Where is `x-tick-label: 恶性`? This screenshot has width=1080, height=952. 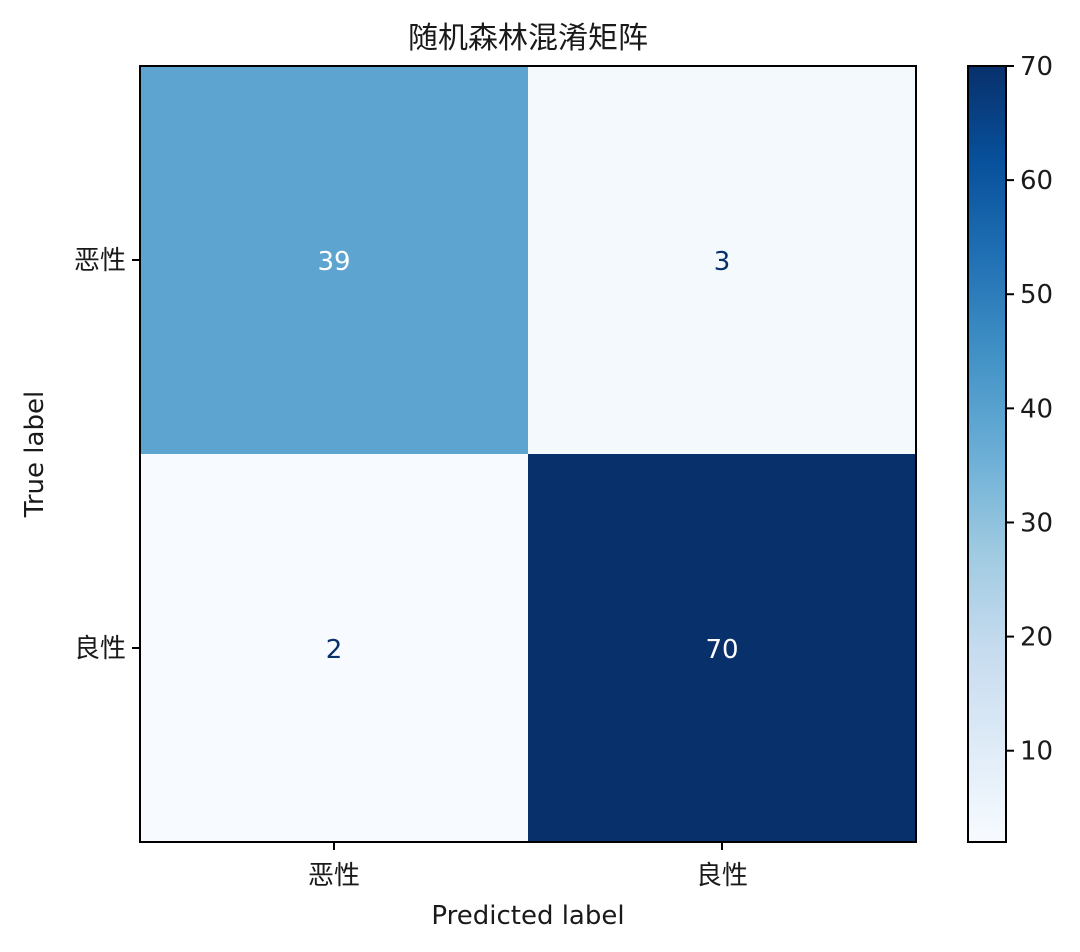 x-tick-label: 恶性 is located at coordinates (334, 876).